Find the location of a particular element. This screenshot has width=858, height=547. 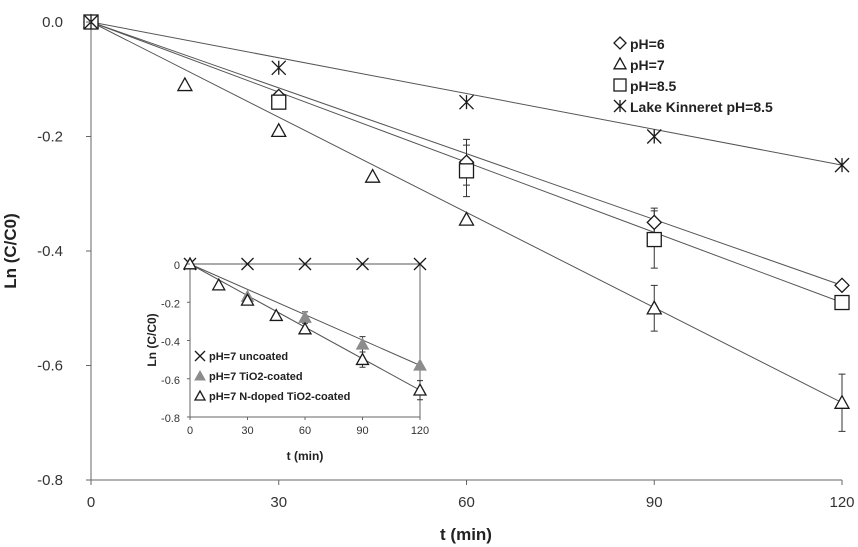

main-x-tick-label: 30 is located at coordinates (278, 502).